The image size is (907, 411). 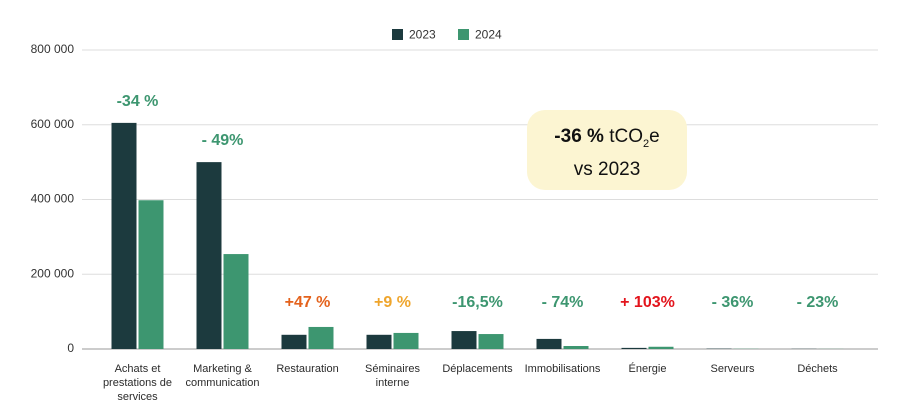 I want to click on x-tick-label: Restauration, so click(x=307, y=369).